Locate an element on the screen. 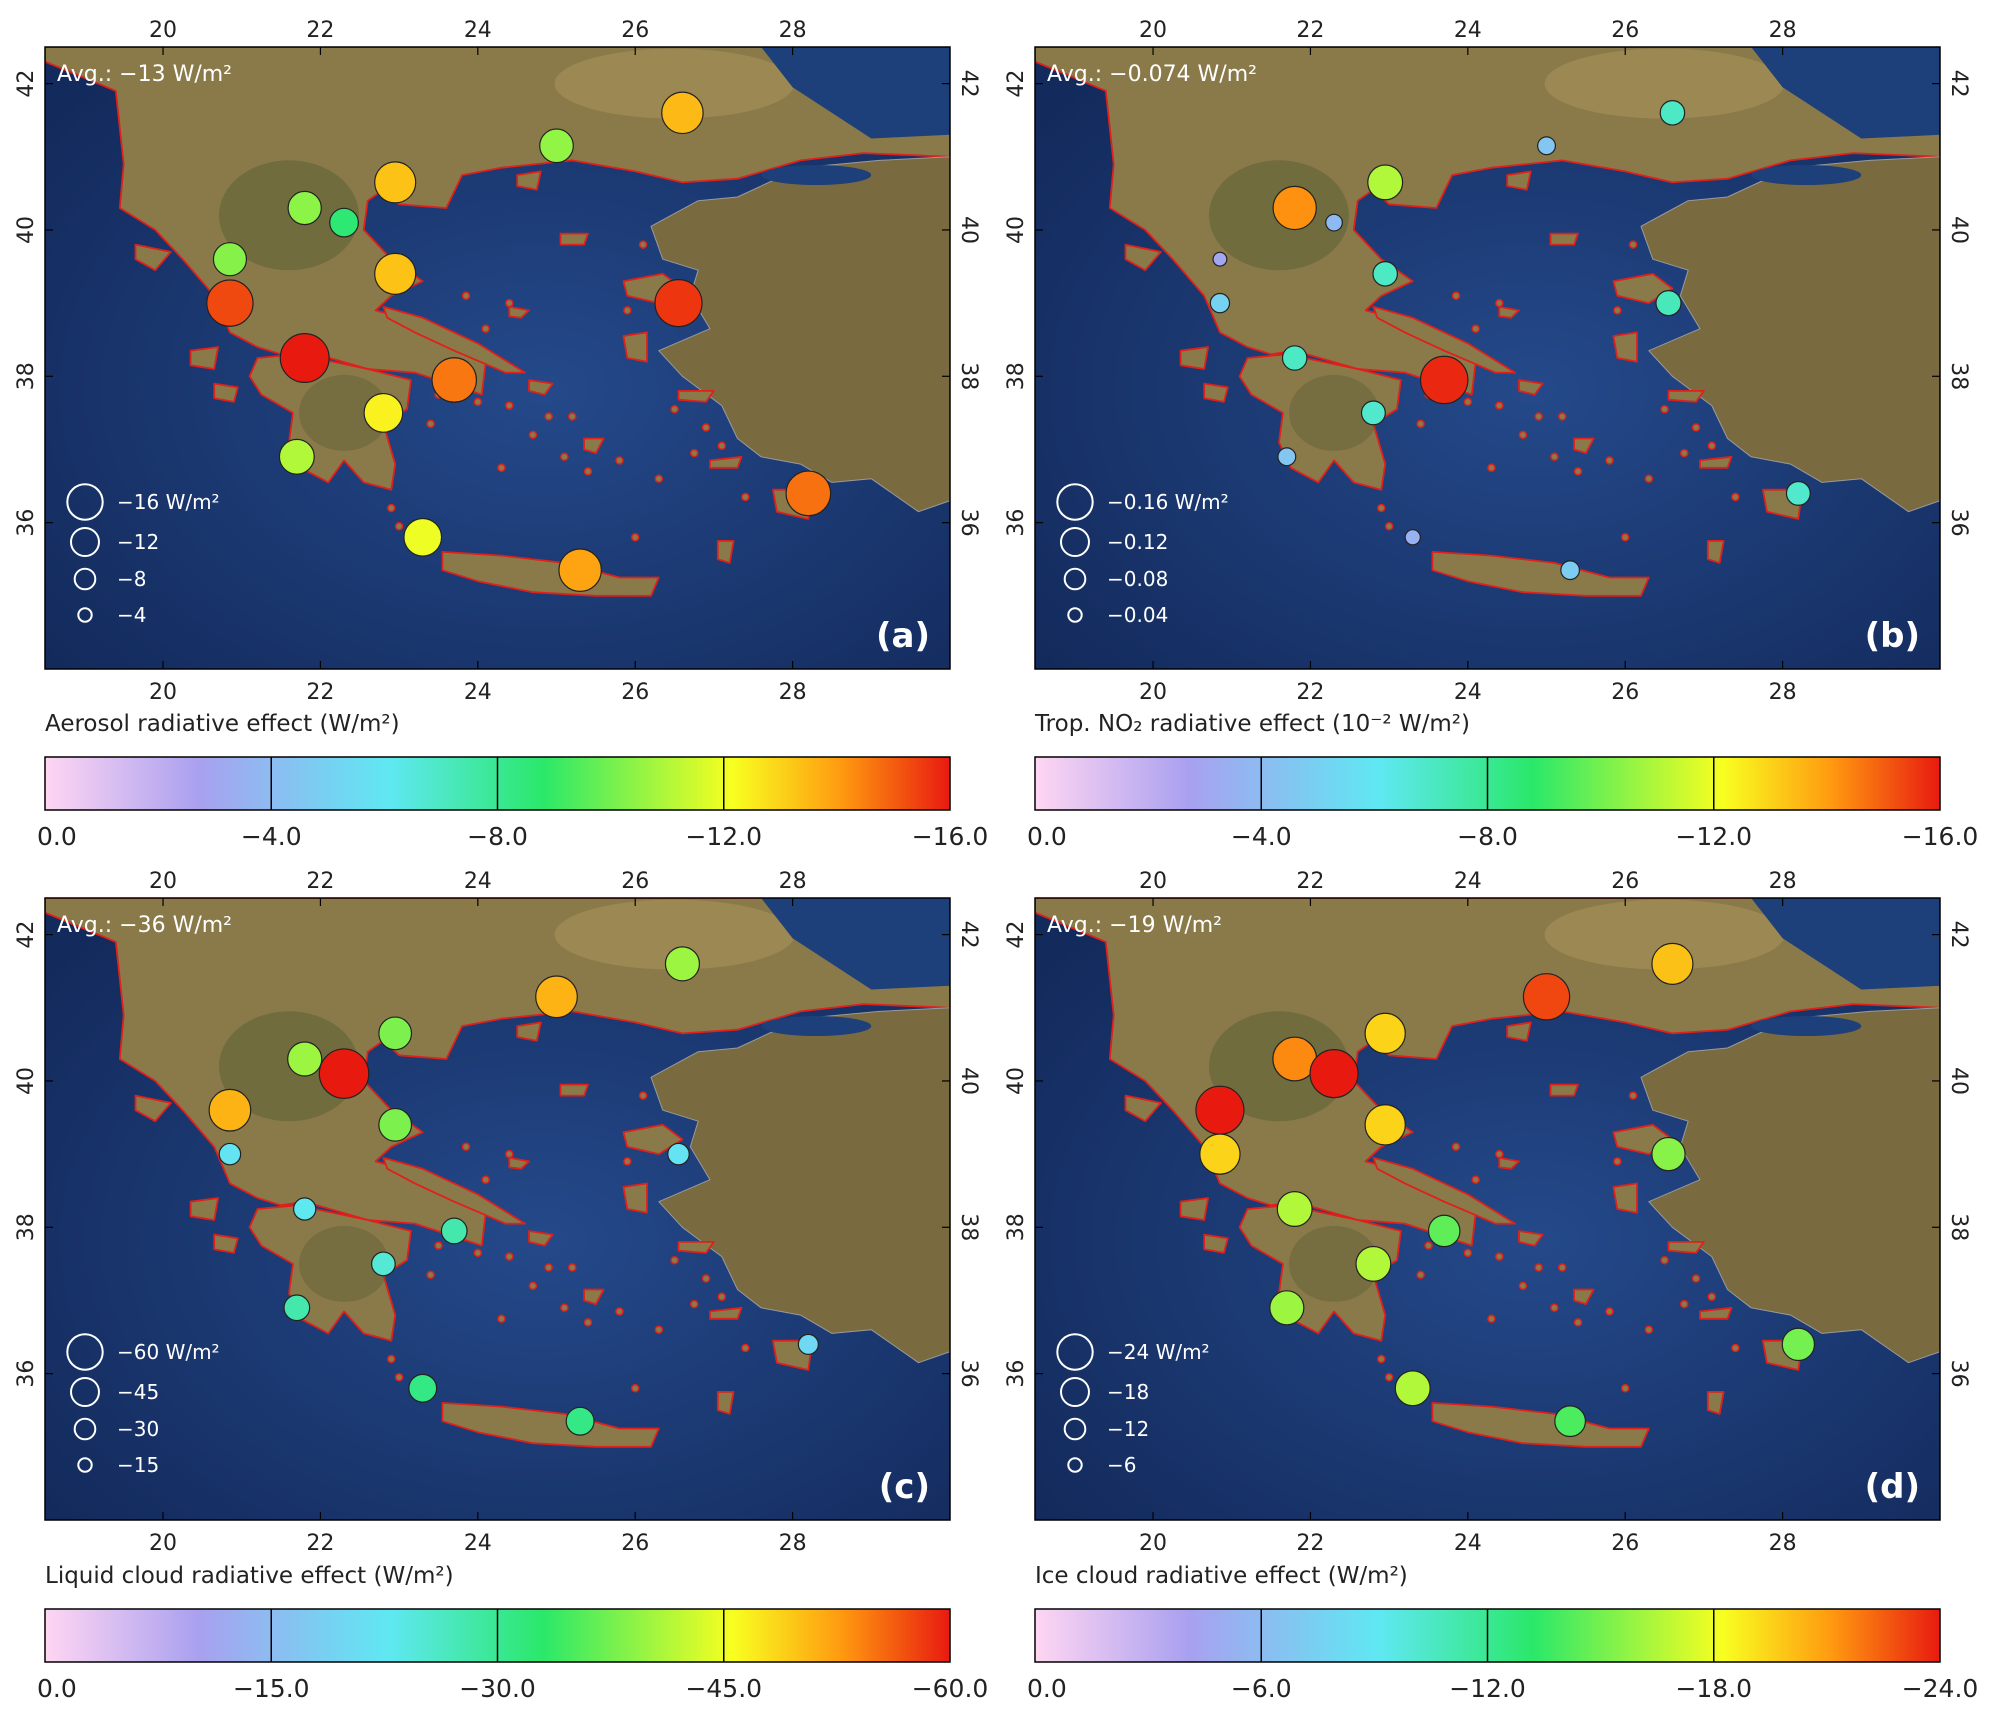 The width and height of the screenshot is (1991, 1723). land-chios is located at coordinates (1625, 347).